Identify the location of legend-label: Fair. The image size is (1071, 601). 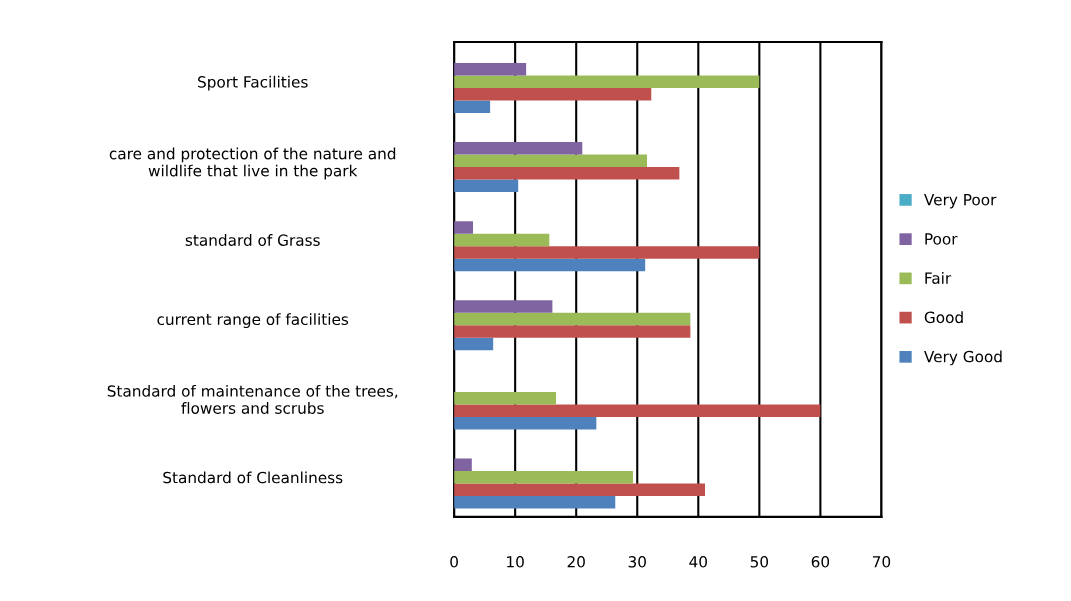
(938, 278).